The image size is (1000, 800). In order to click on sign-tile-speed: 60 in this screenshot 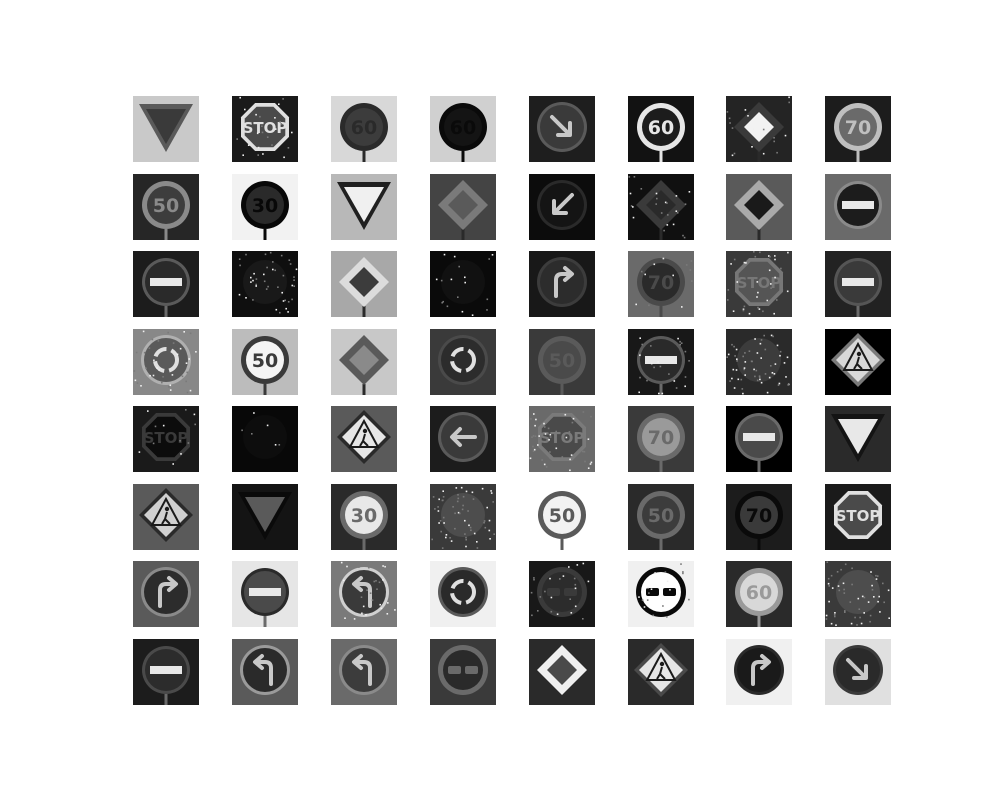, I will do `click(661, 129)`.